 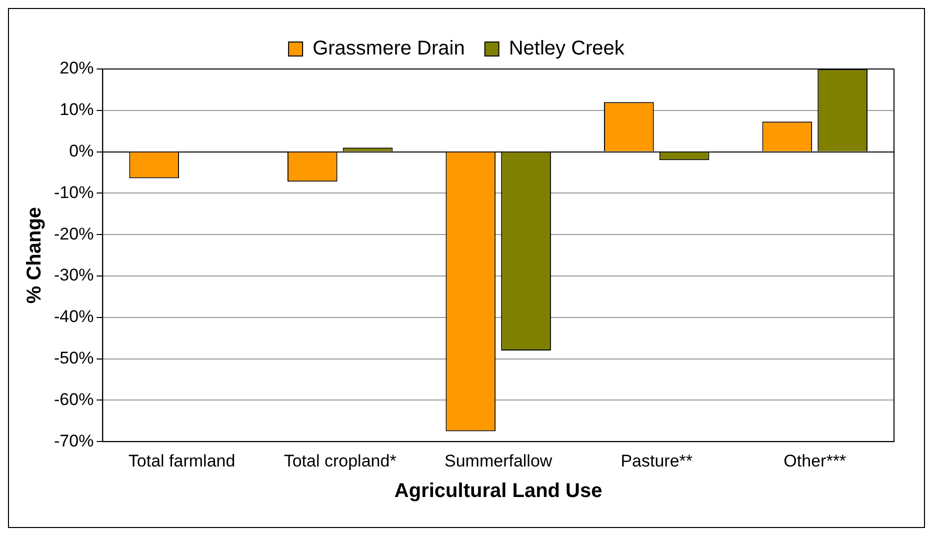 I want to click on x-tick-label: Other***, so click(x=815, y=460).